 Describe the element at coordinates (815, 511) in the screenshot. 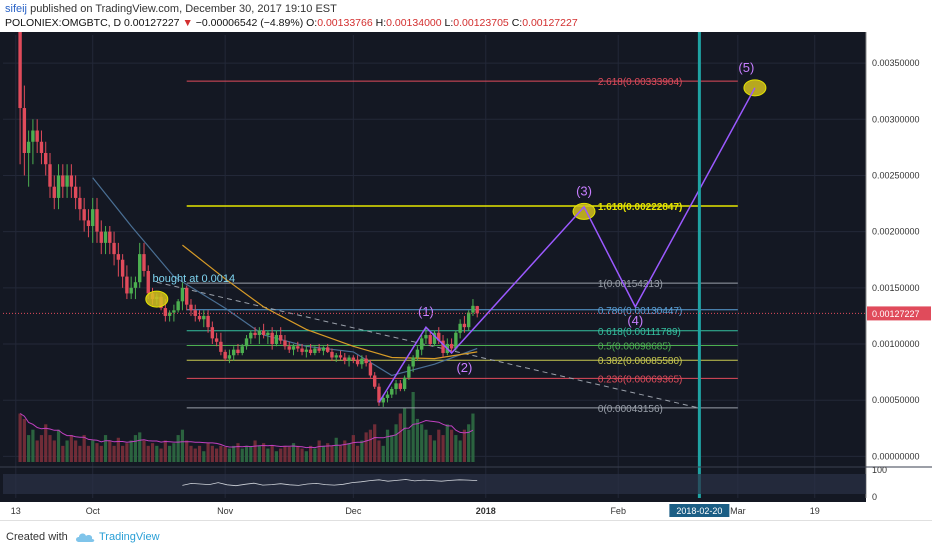

I see `x-tick-label: 19` at that location.